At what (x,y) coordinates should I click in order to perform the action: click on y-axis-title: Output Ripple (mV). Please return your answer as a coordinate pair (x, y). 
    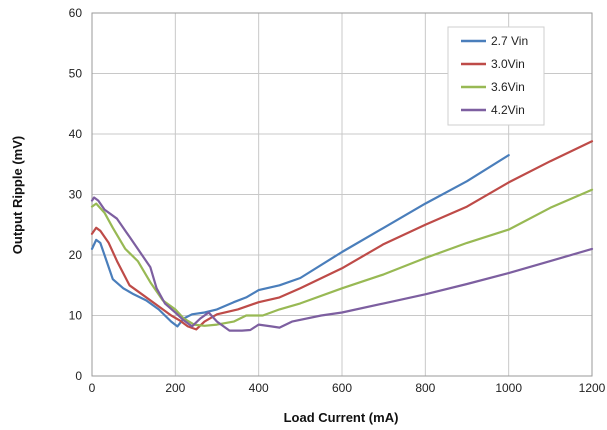
    Looking at the image, I should click on (17, 195).